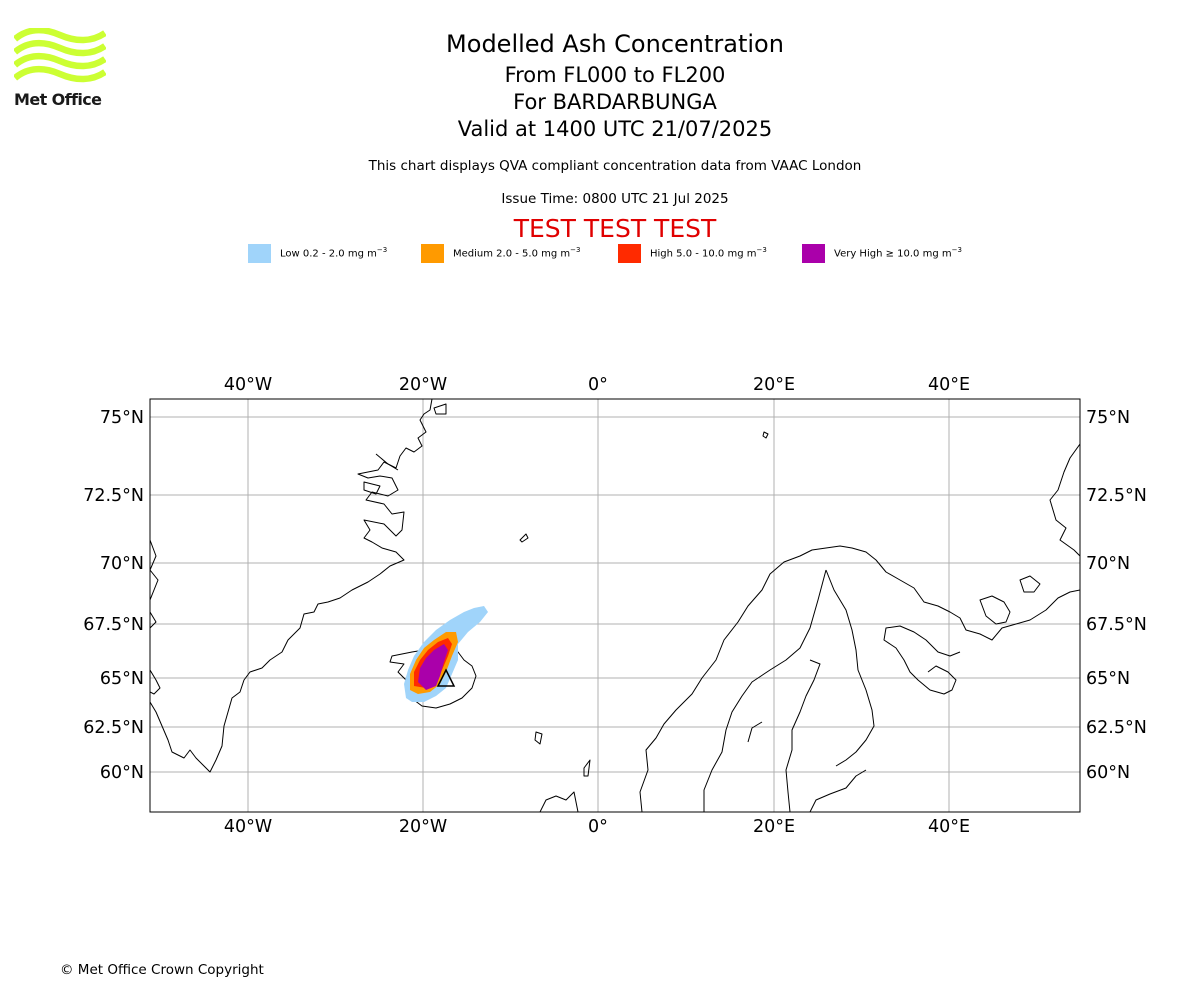 This screenshot has height=1000, width=1200. Describe the element at coordinates (615, 129) in the screenshot. I see `valid-time: Valid at 1400 UTC 21/07/2025` at that location.